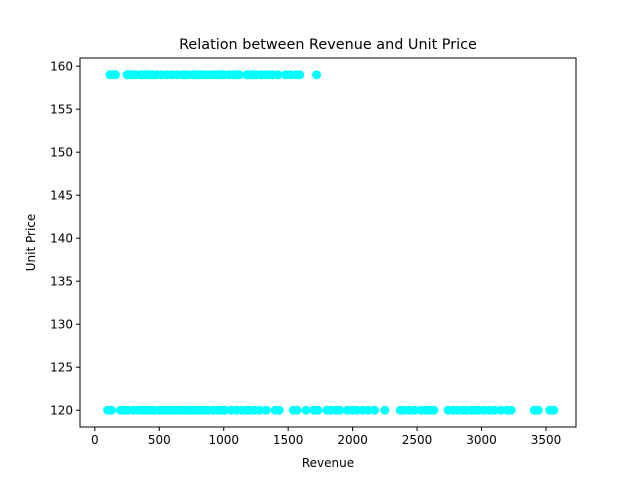 The image size is (640, 480). Describe the element at coordinates (417, 440) in the screenshot. I see `x-tick-label: 2500` at that location.